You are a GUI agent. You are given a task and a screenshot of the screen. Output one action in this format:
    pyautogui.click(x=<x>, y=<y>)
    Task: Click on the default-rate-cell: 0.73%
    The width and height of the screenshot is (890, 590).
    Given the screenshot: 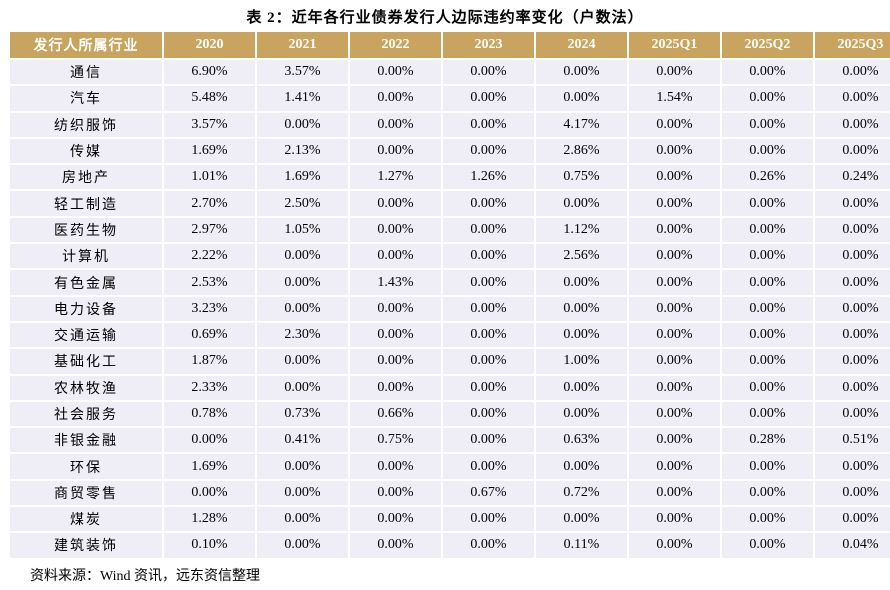 What is the action you would take?
    pyautogui.click(x=302, y=413)
    